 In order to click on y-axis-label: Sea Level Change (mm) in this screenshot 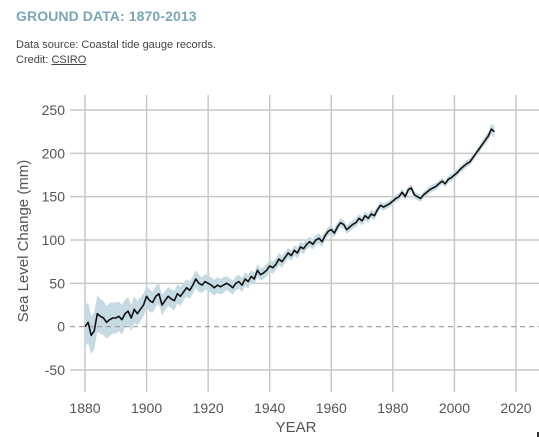, I will do `click(23, 241)`.